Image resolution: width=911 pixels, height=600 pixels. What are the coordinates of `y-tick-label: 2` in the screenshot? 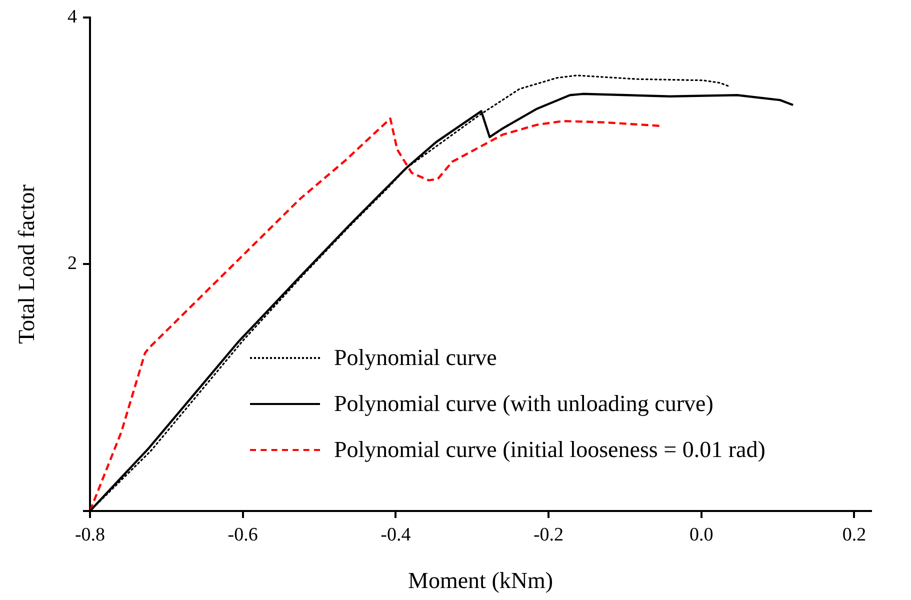 It's located at (72, 263).